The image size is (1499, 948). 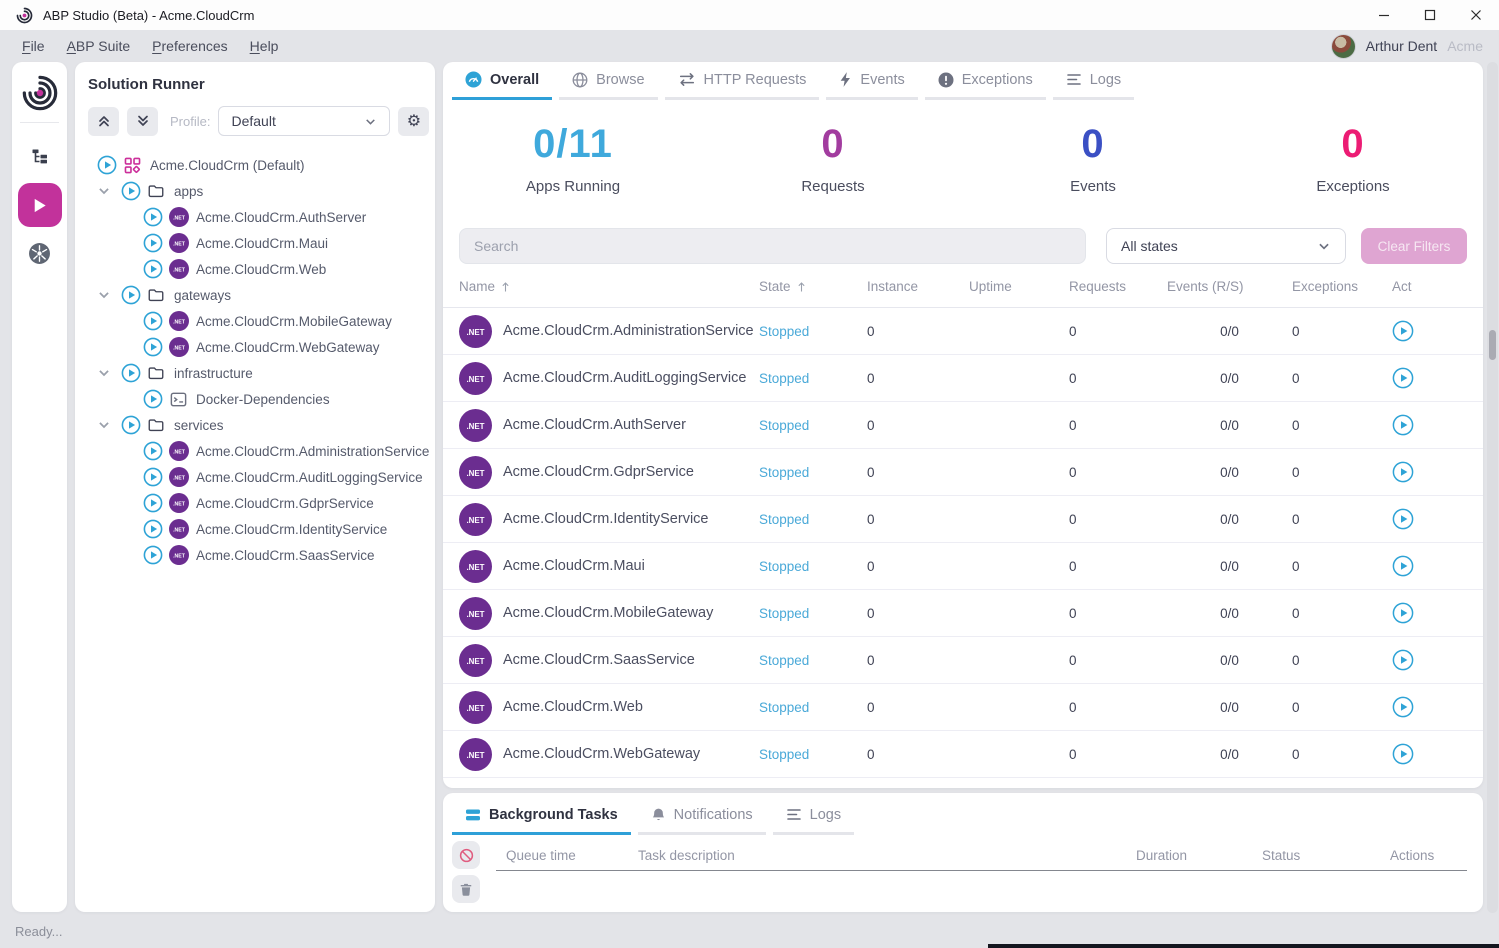 I want to click on solution-explorer-icon, so click(x=40, y=157).